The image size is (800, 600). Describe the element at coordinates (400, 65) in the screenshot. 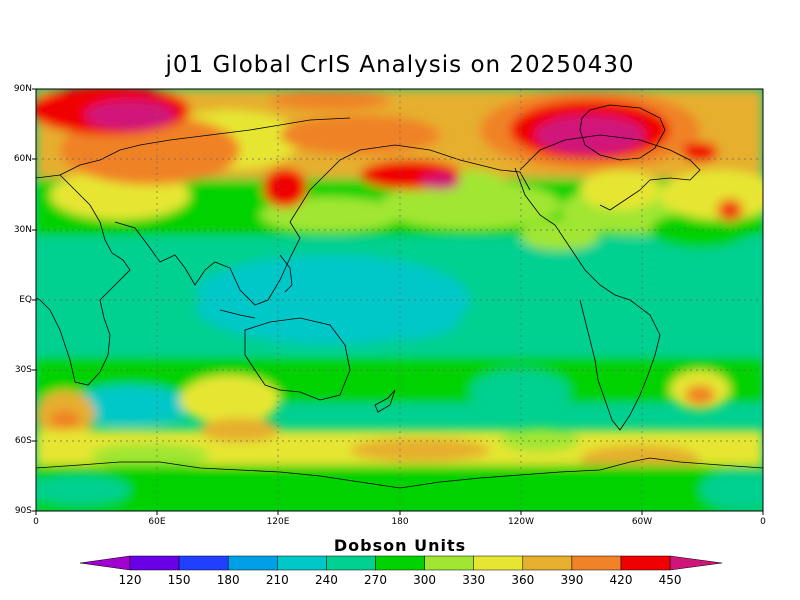

I see `map-title: j01 Global CrIS Analysis on 20250430` at that location.